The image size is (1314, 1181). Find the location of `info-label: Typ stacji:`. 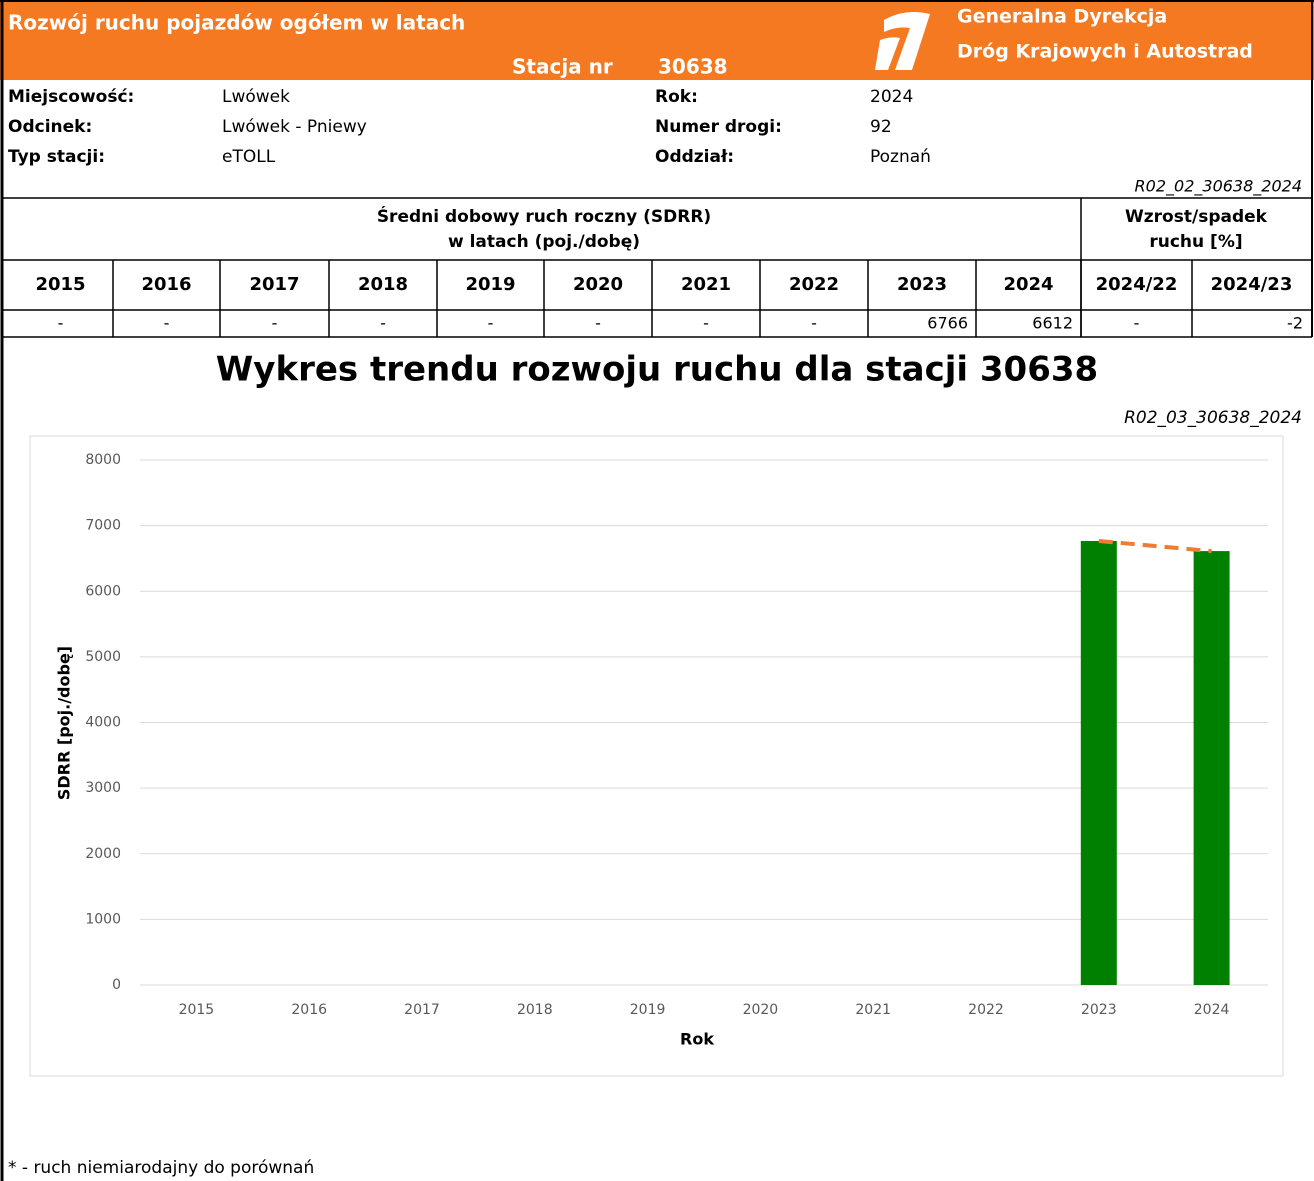

info-label: Typ stacji: is located at coordinates (56, 157).